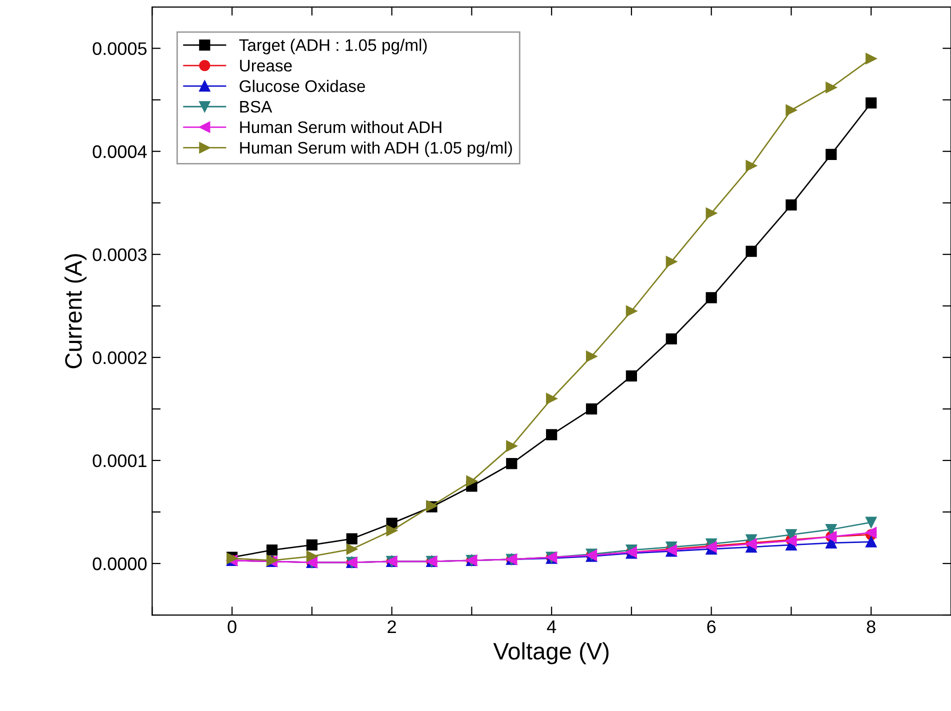 This screenshot has width=951, height=711. What do you see at coordinates (341, 127) in the screenshot?
I see `legend-label: Human Serum without ADH` at bounding box center [341, 127].